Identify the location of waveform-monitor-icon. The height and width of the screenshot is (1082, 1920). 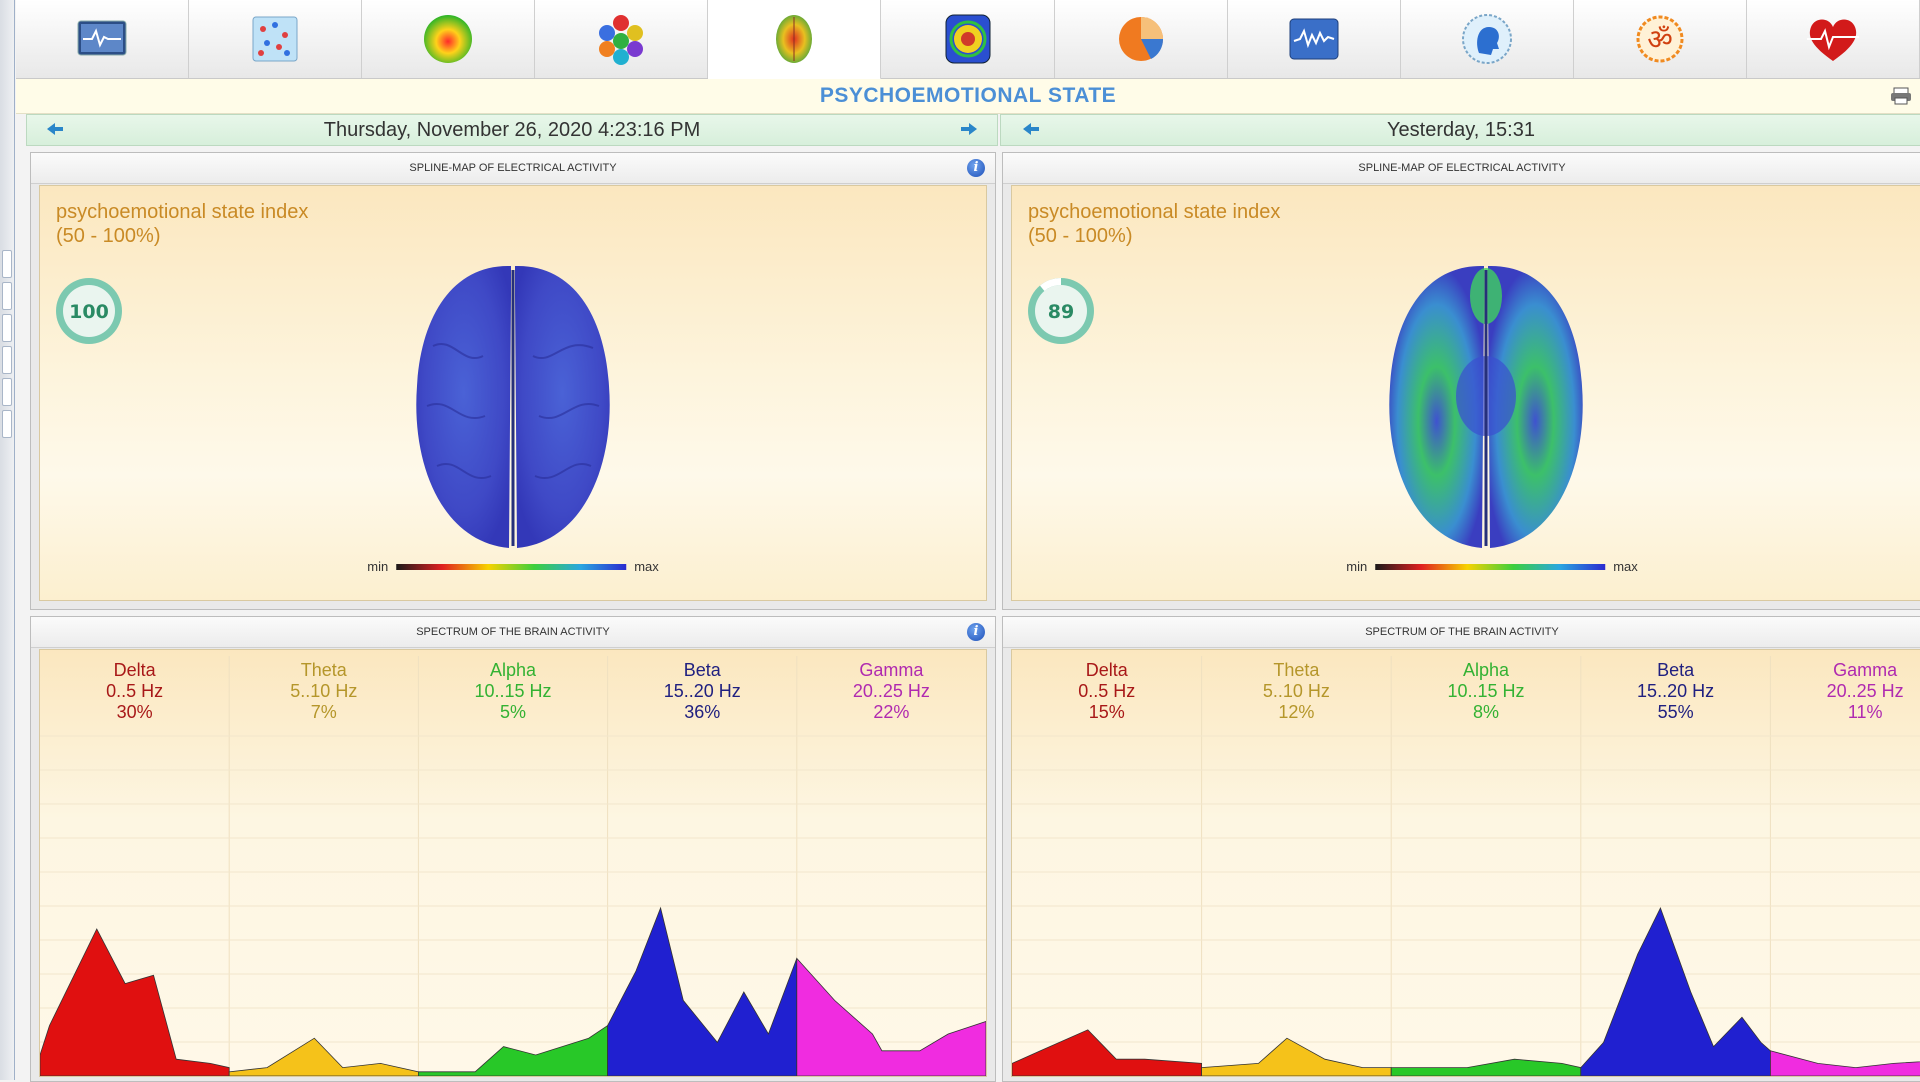
(1314, 39).